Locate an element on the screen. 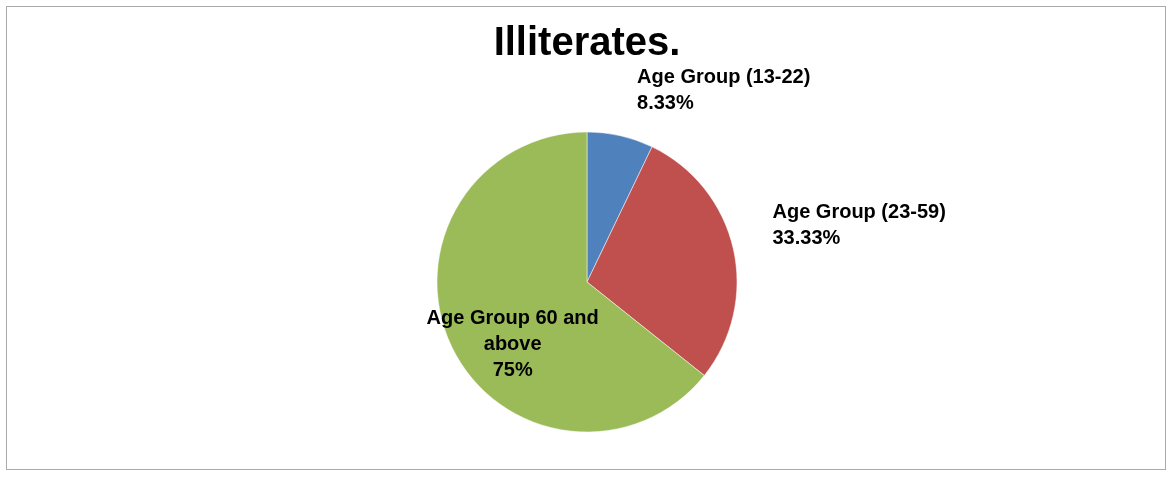 This screenshot has width=1176, height=479. data-label: 75% is located at coordinates (512, 368).